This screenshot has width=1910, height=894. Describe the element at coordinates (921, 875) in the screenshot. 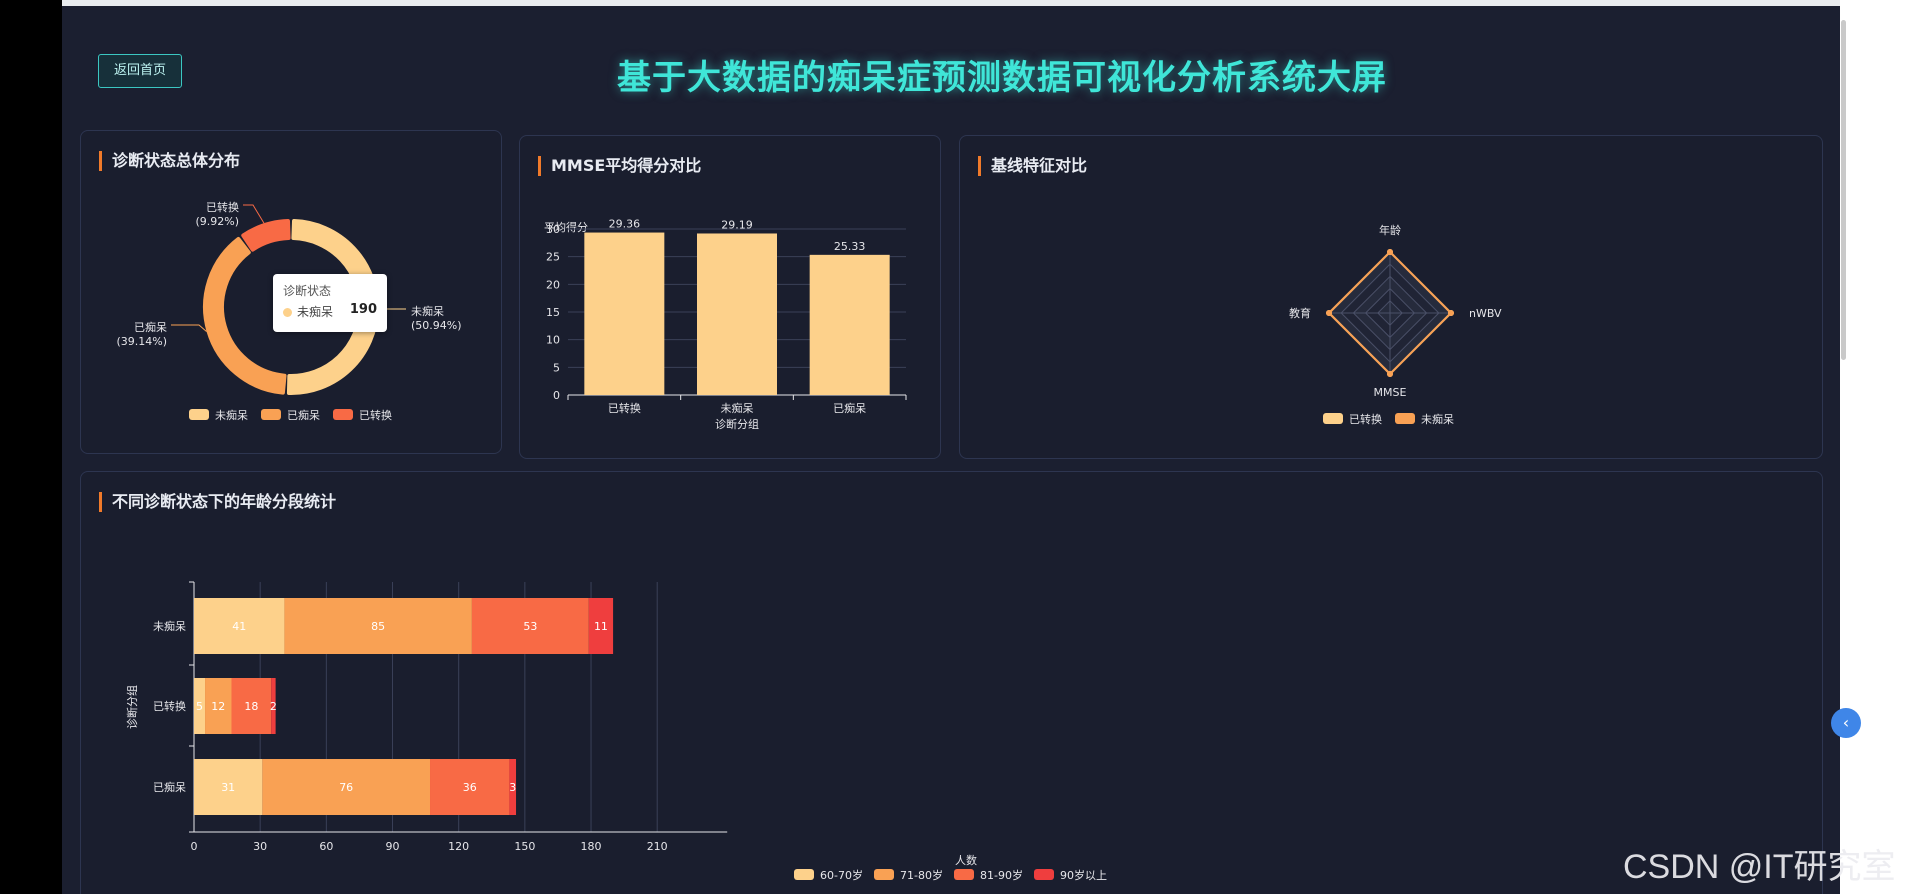

I see `age-legend-label-1: 71-80岁` at that location.